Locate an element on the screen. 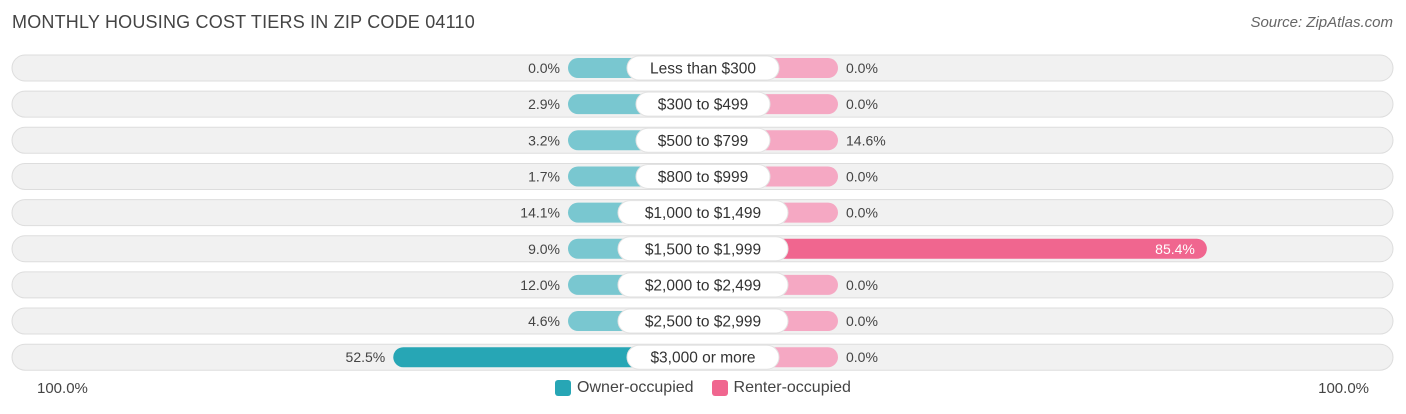 Image resolution: width=1406 pixels, height=414 pixels. owner-bar is located at coordinates (548, 357).